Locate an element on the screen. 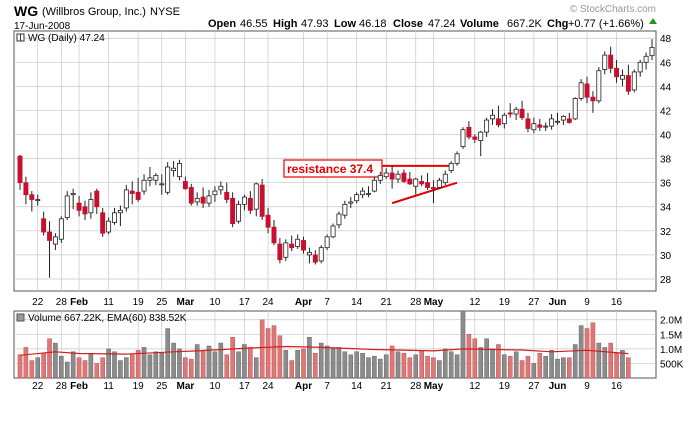 The height and width of the screenshot is (421, 700). exchange: NYSE is located at coordinates (165, 12).